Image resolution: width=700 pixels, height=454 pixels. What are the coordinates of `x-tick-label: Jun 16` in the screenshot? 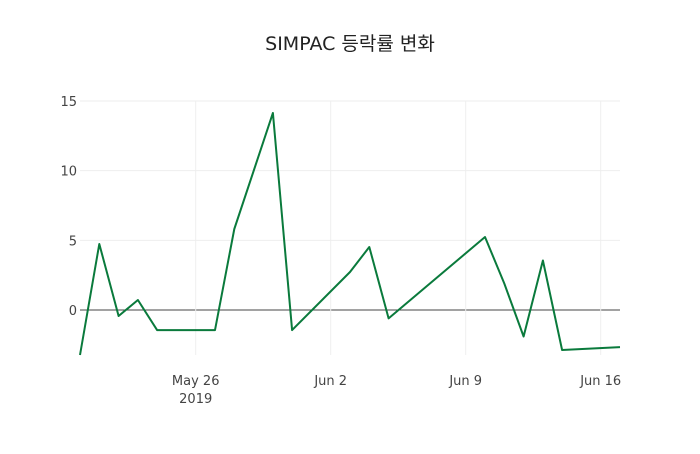 It's located at (600, 381).